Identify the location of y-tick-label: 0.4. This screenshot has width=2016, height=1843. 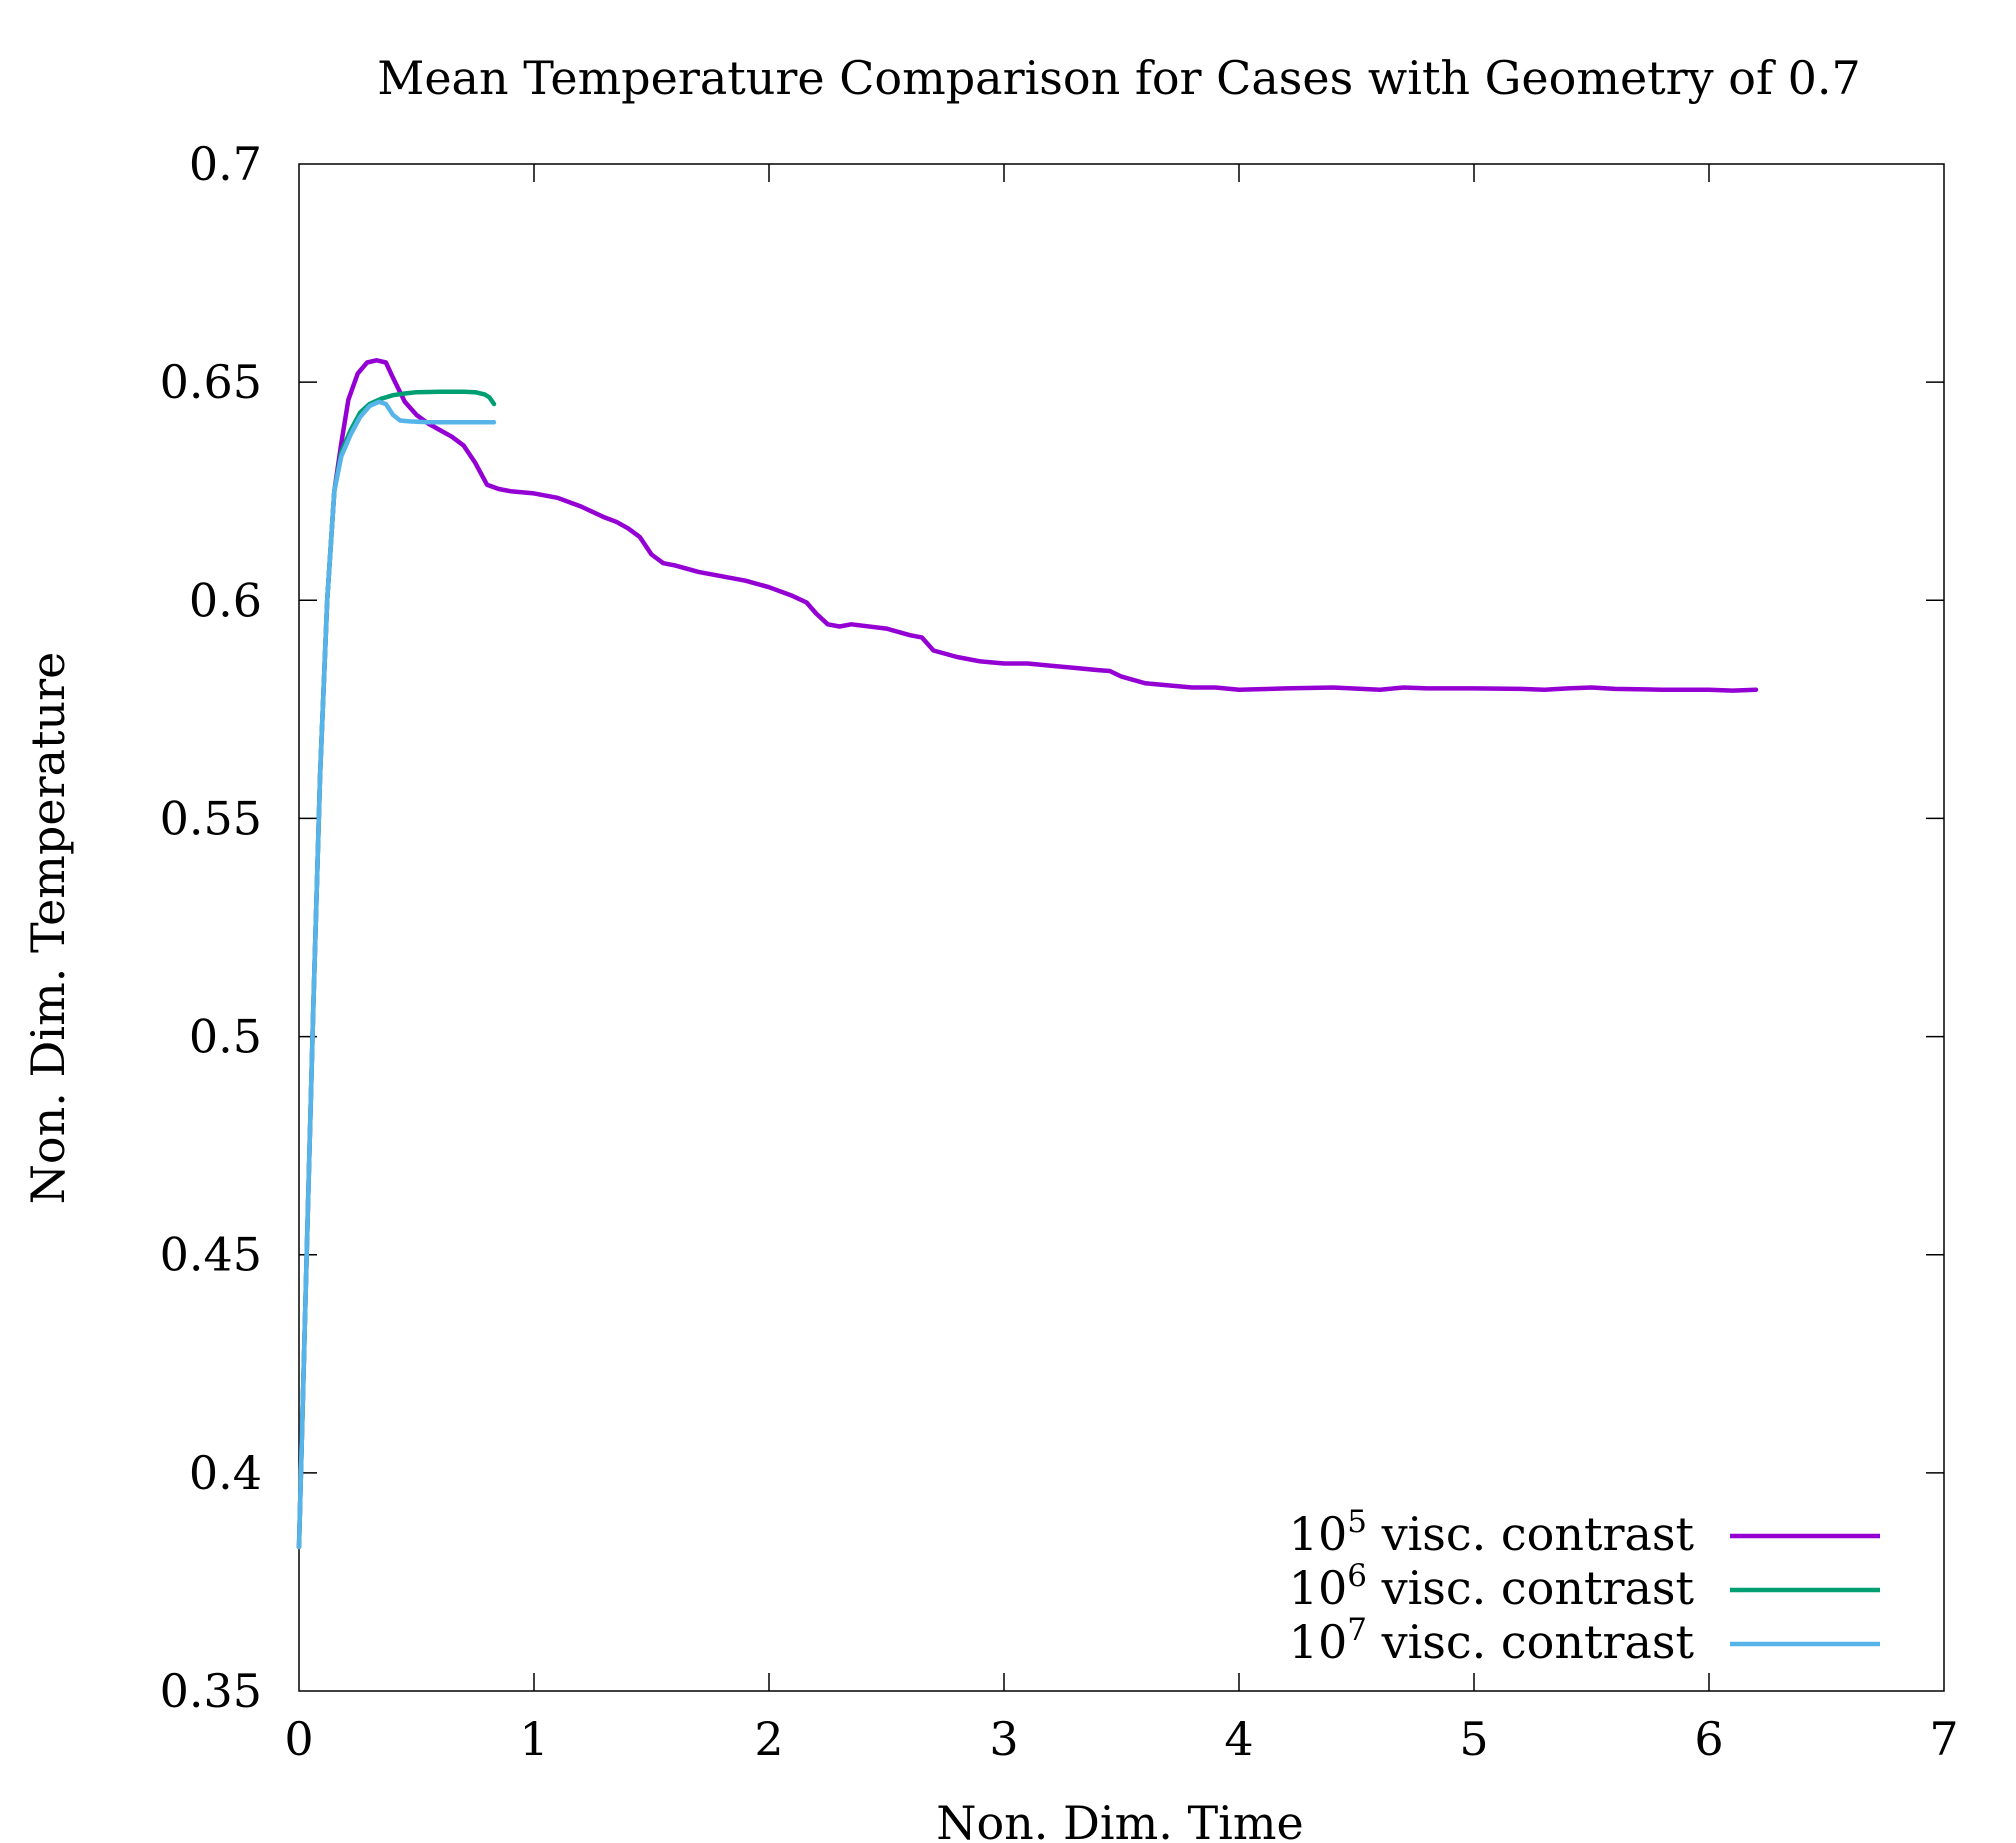
(225, 1473).